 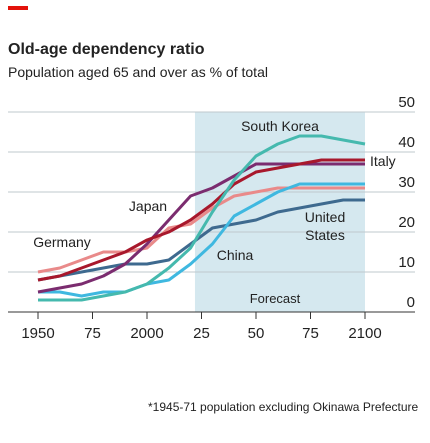 I want to click on series-label: Japan, so click(x=148, y=206).